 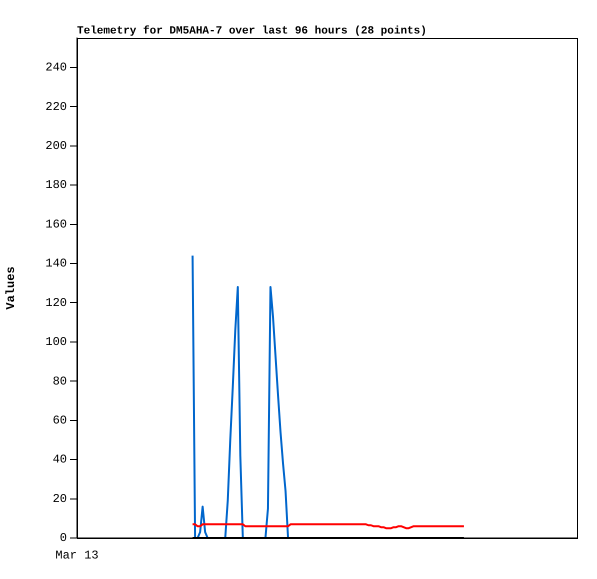 What do you see at coordinates (56, 263) in the screenshot?
I see `y-tick-label: 140` at bounding box center [56, 263].